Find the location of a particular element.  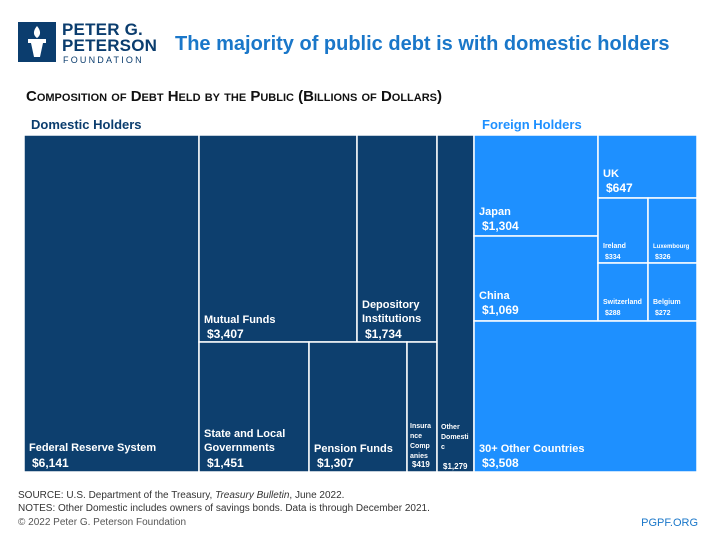

treemap-tile-value: $1,451 is located at coordinates (225, 463).